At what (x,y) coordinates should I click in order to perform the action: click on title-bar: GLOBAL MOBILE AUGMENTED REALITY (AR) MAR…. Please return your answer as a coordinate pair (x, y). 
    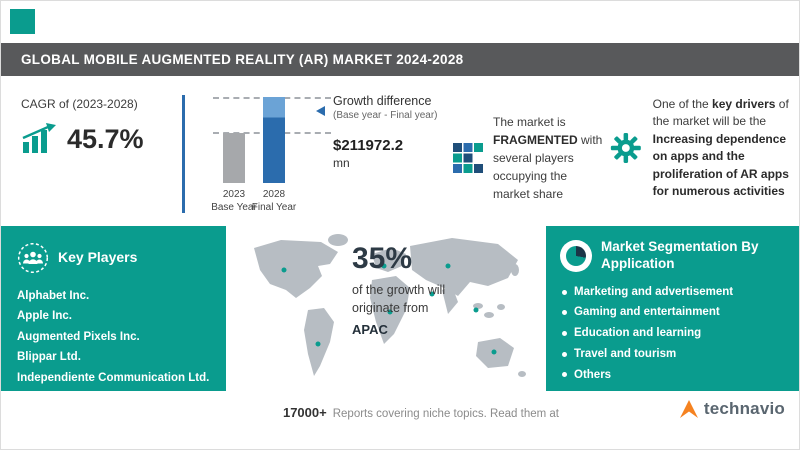
    Looking at the image, I should click on (400, 59).